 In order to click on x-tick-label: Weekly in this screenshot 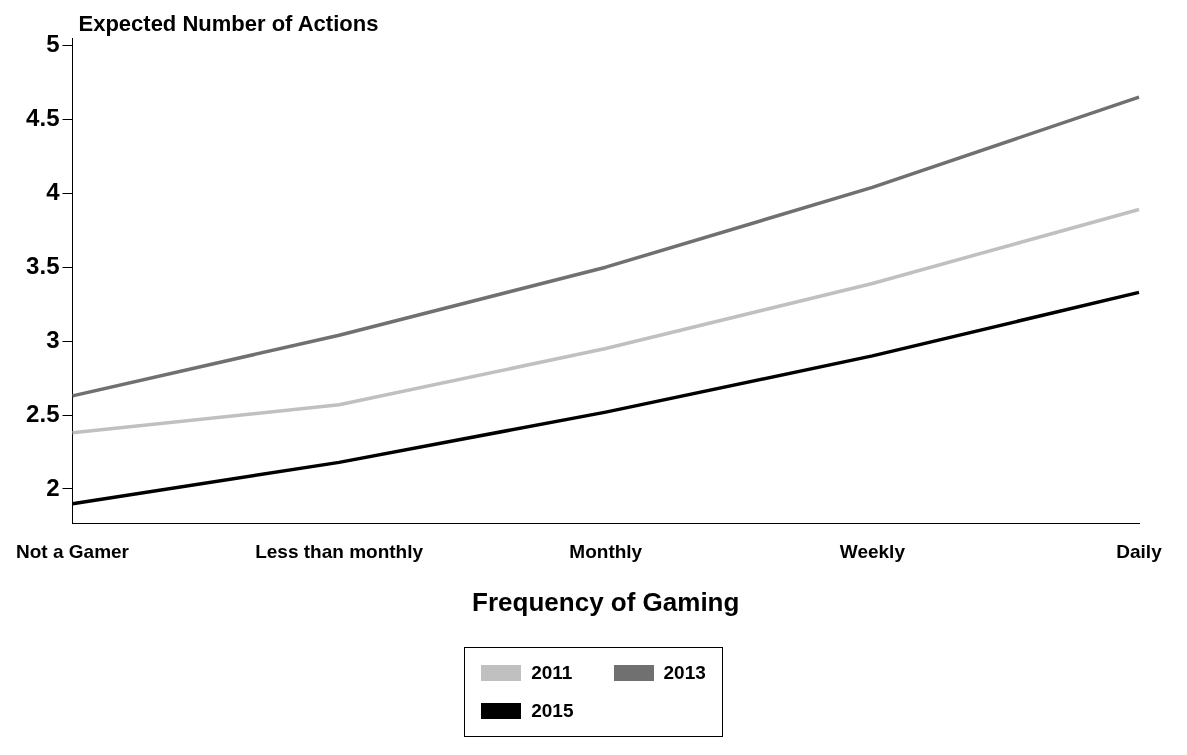, I will do `click(872, 551)`.